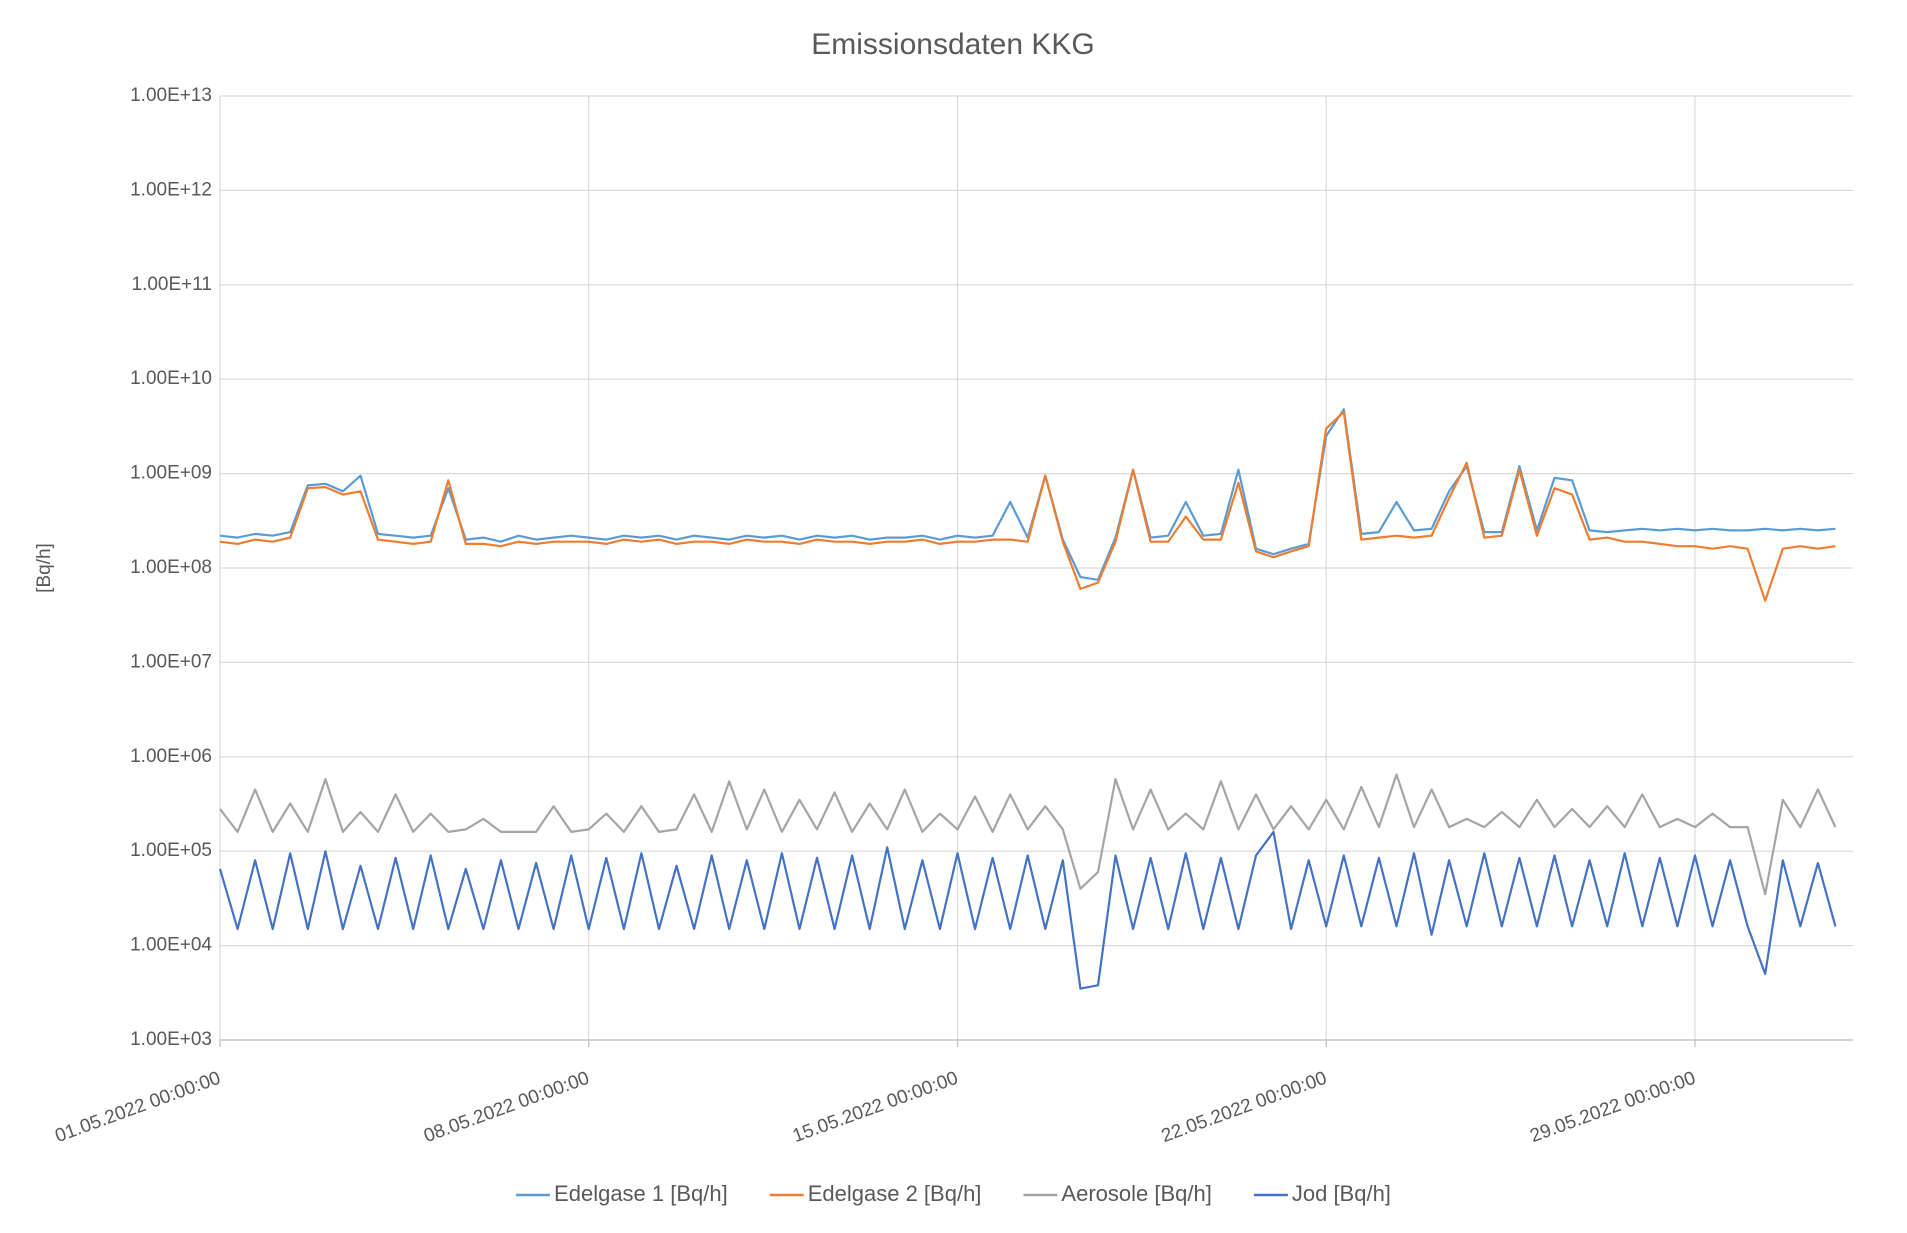 Image resolution: width=1907 pixels, height=1233 pixels. I want to click on legend-item: Edelgase 1 [Bq/h], so click(622, 1193).